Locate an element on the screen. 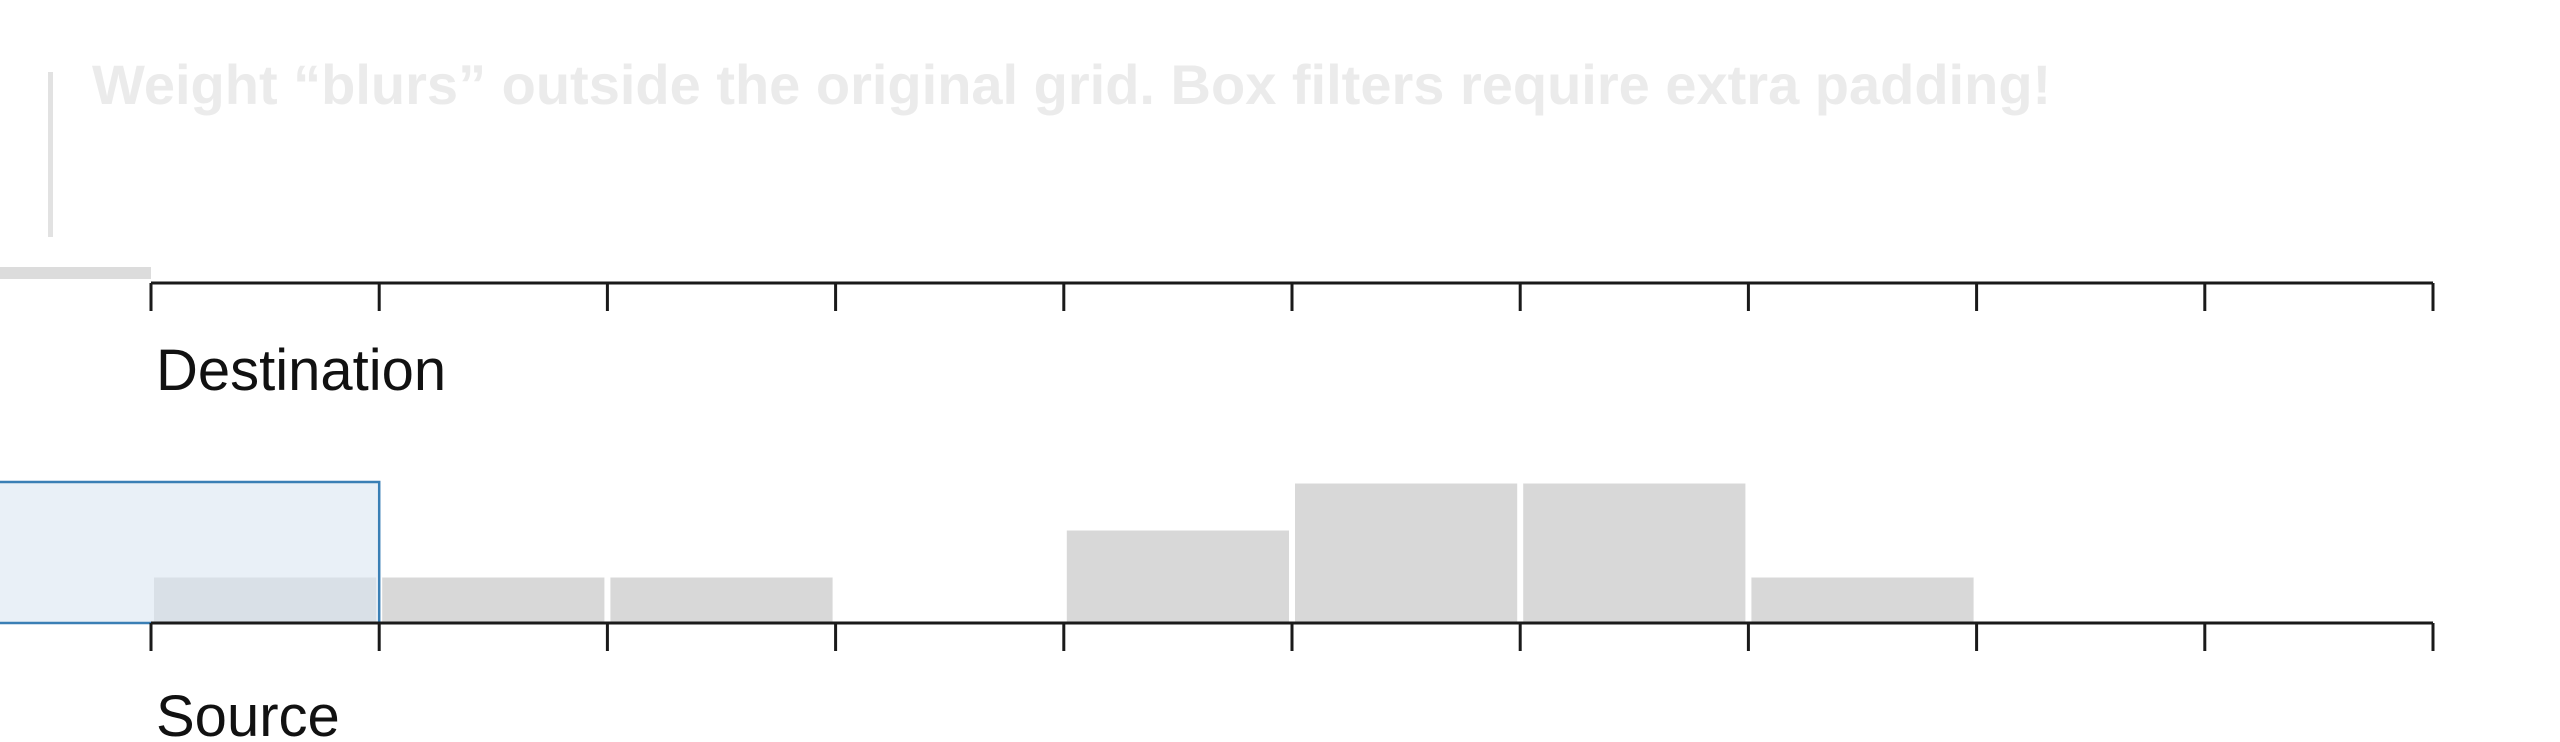  source-label: Source is located at coordinates (248, 713).